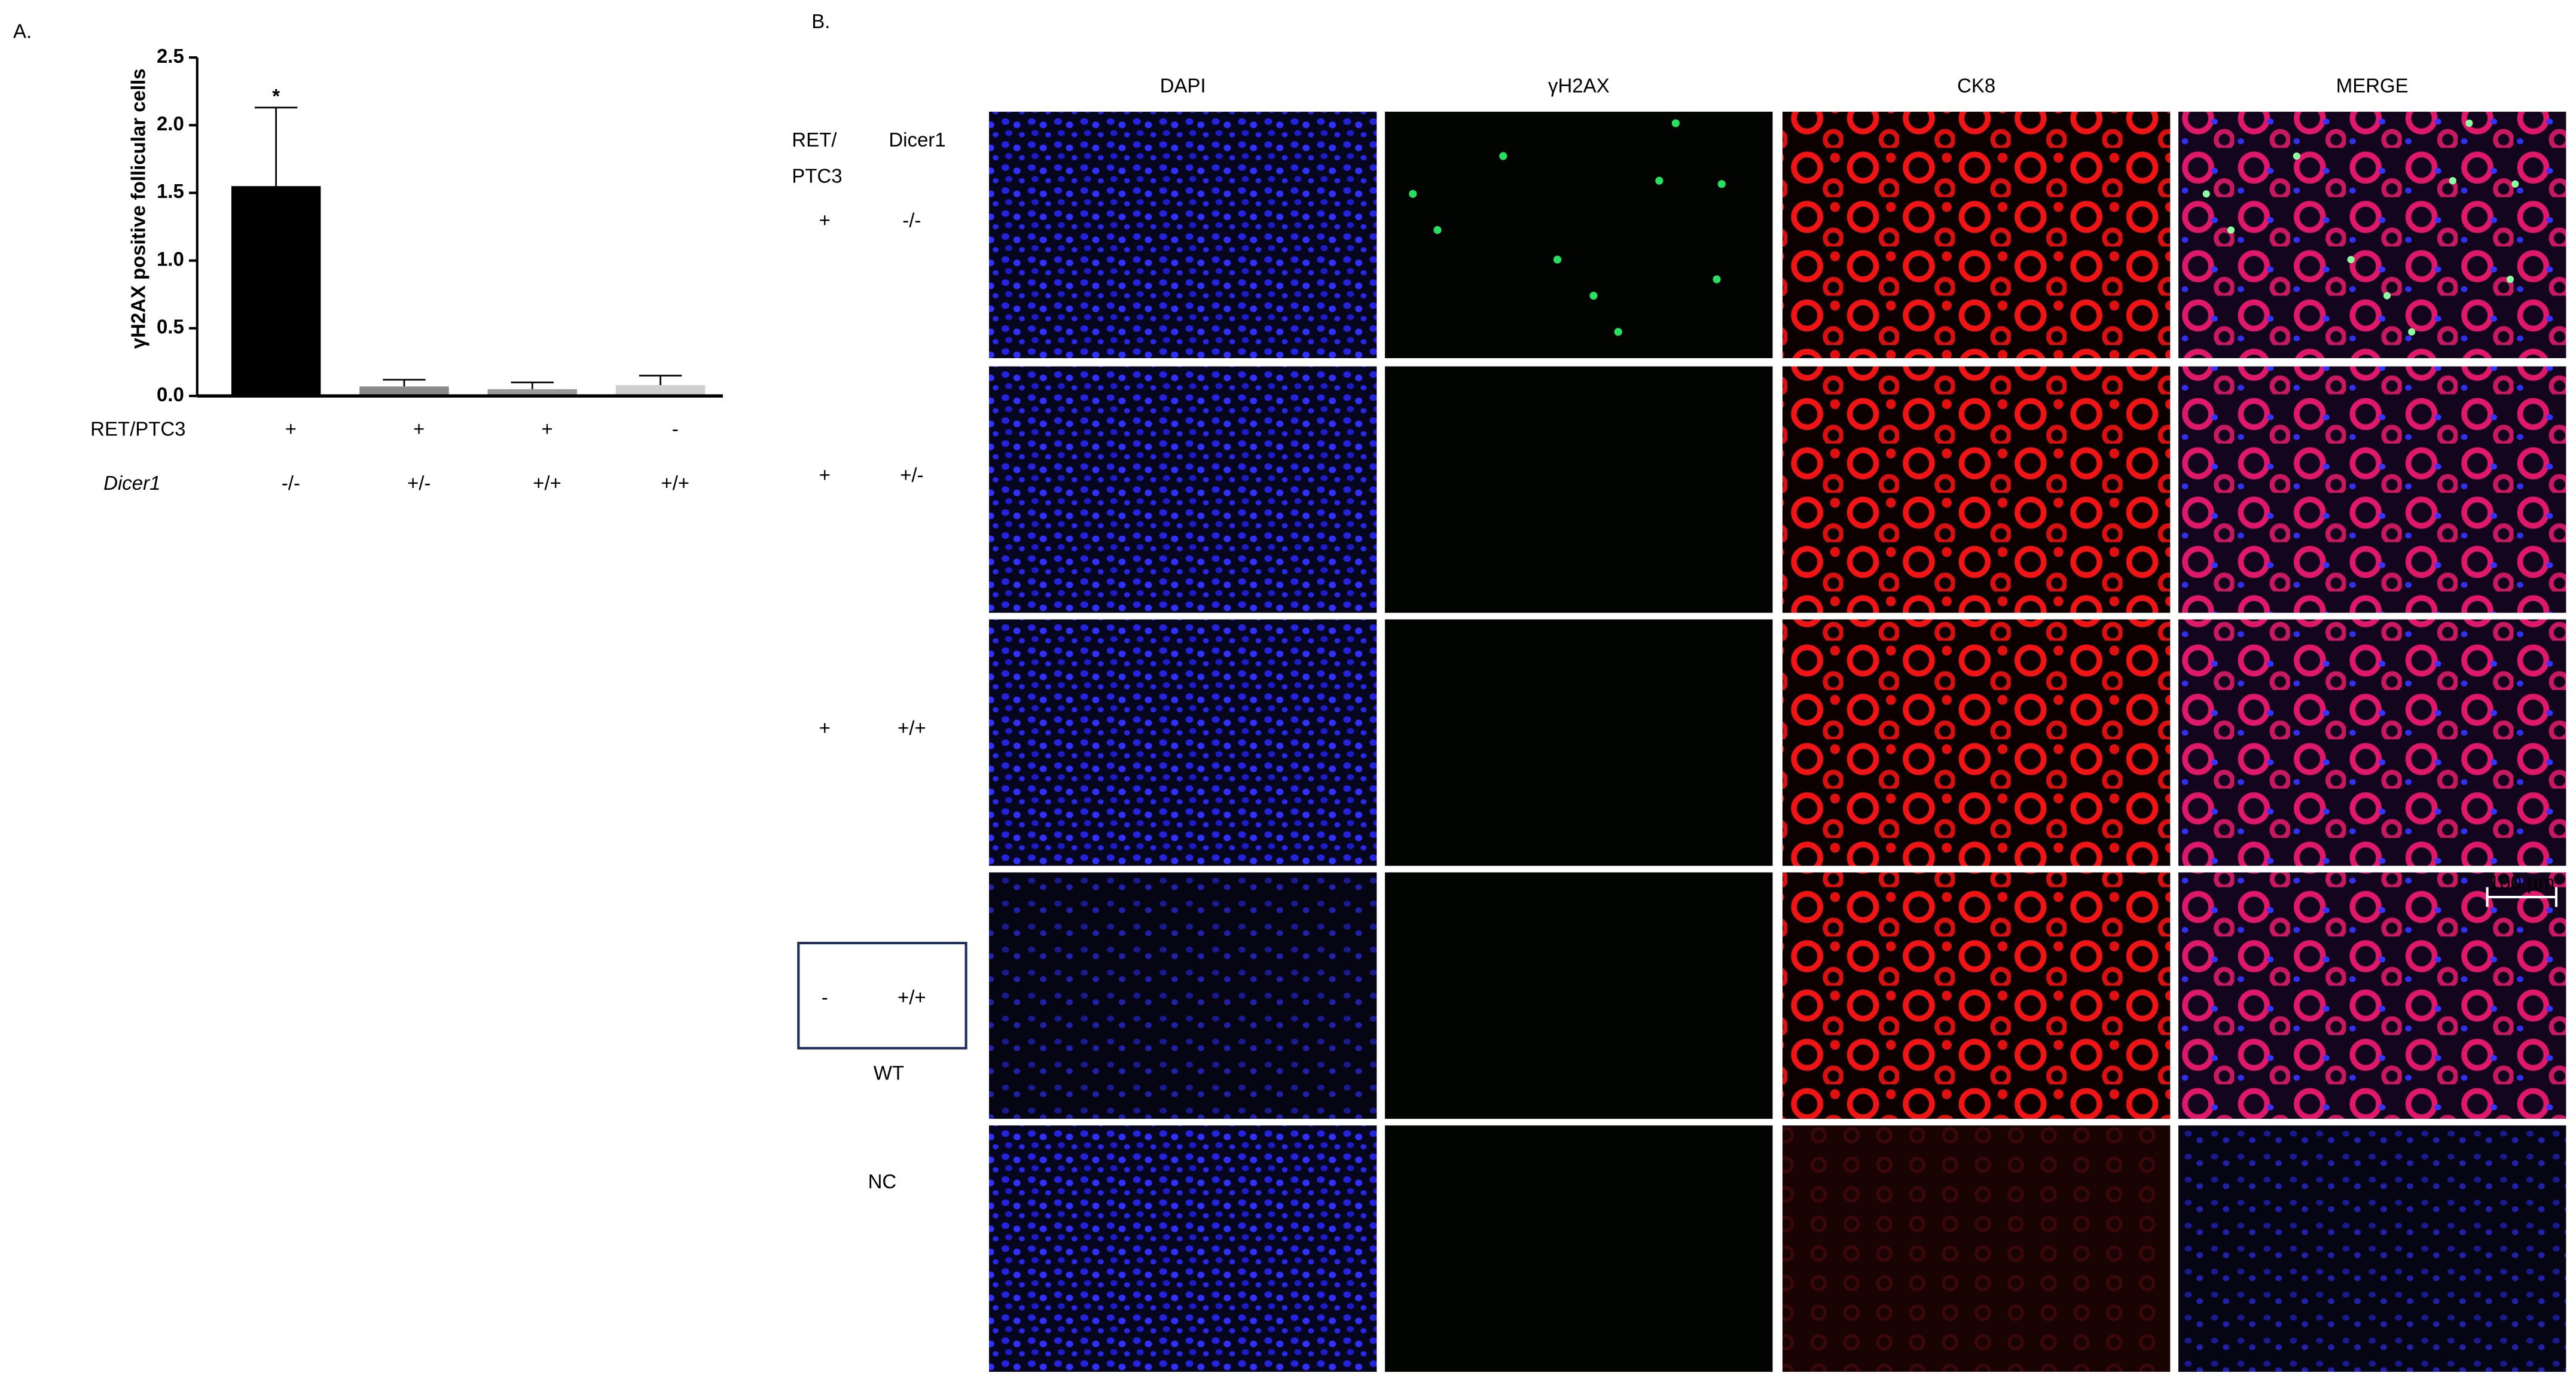  I want to click on panel-label: A., so click(23, 31).